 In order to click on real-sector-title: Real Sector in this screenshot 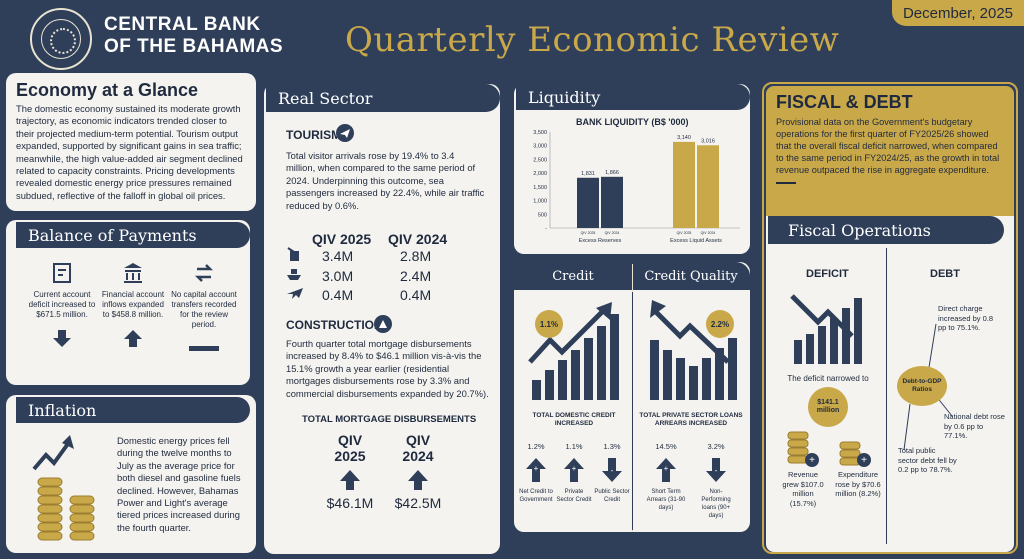, I will do `click(383, 98)`.